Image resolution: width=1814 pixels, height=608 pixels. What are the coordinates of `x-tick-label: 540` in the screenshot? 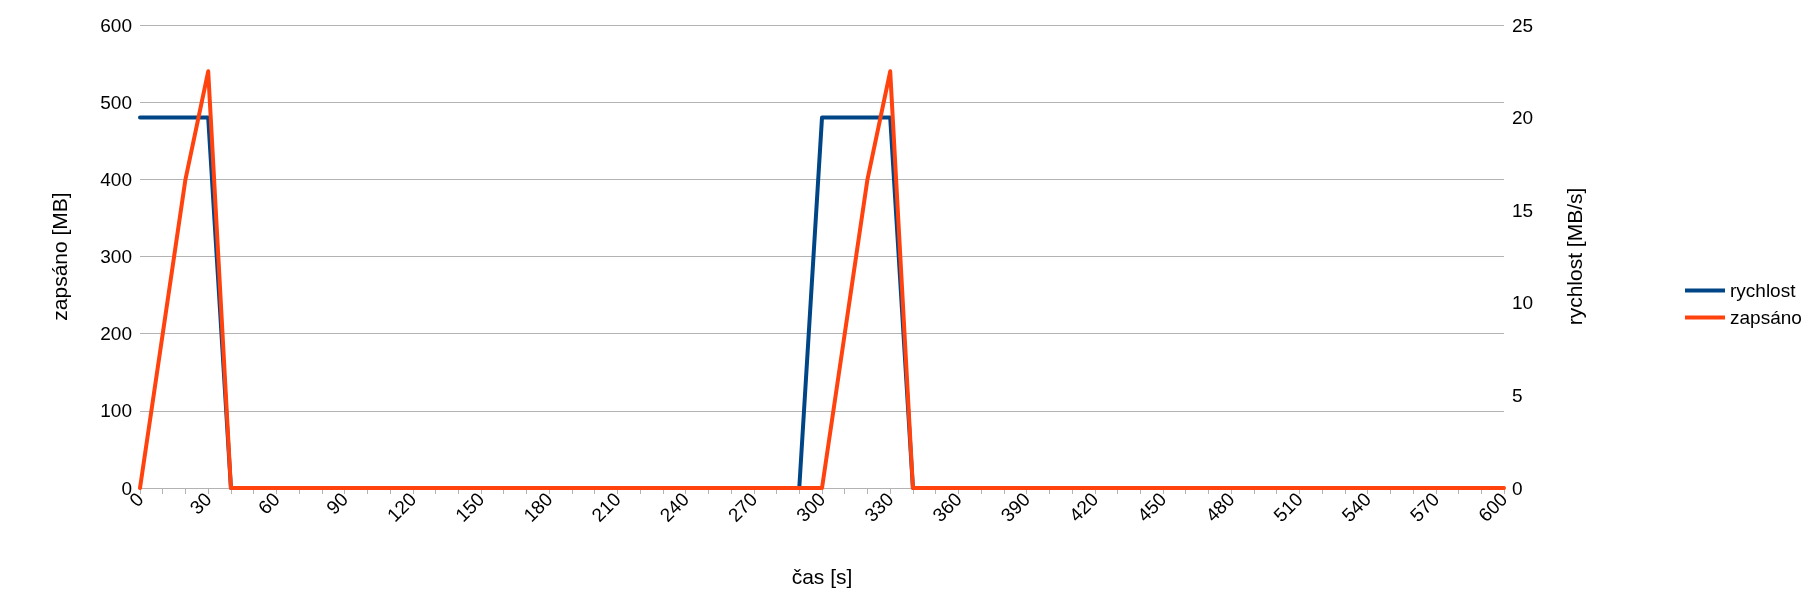 It's located at (1356, 507).